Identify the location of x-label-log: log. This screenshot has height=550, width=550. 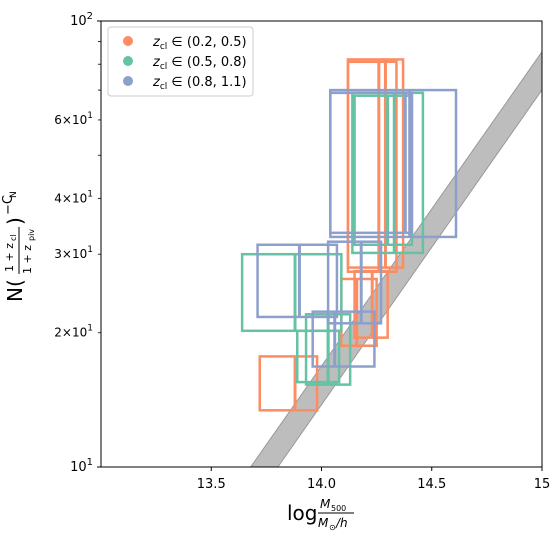
(302, 513).